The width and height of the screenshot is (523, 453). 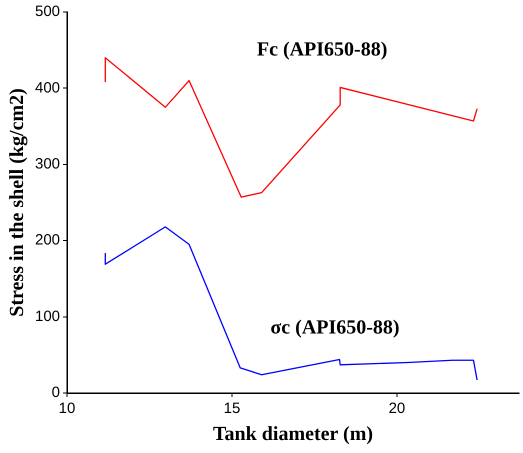 What do you see at coordinates (47, 87) in the screenshot?
I see `y-tick-label: 400` at bounding box center [47, 87].